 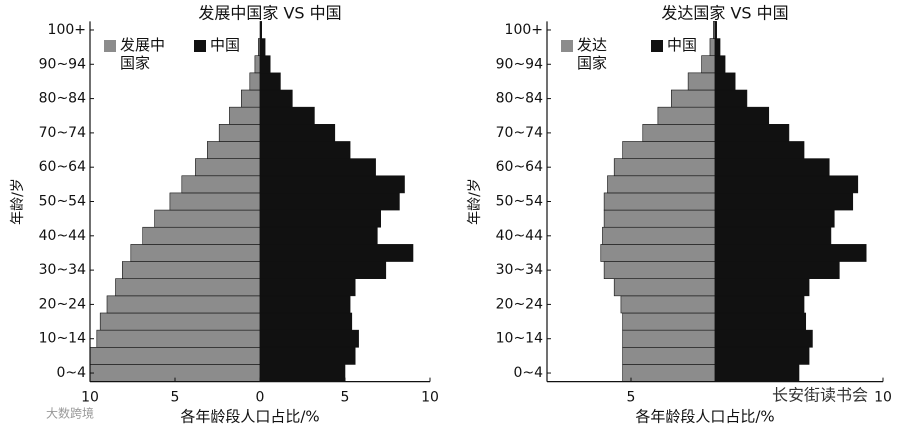 What do you see at coordinates (67, 30) in the screenshot?
I see `y-tick-label: 100+` at bounding box center [67, 30].